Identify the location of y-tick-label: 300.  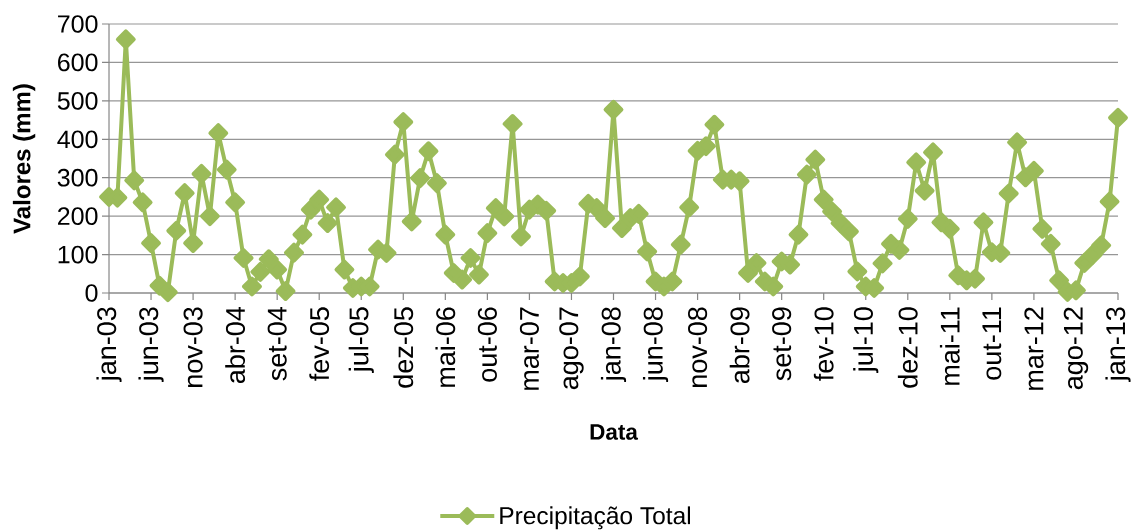
(77, 177).